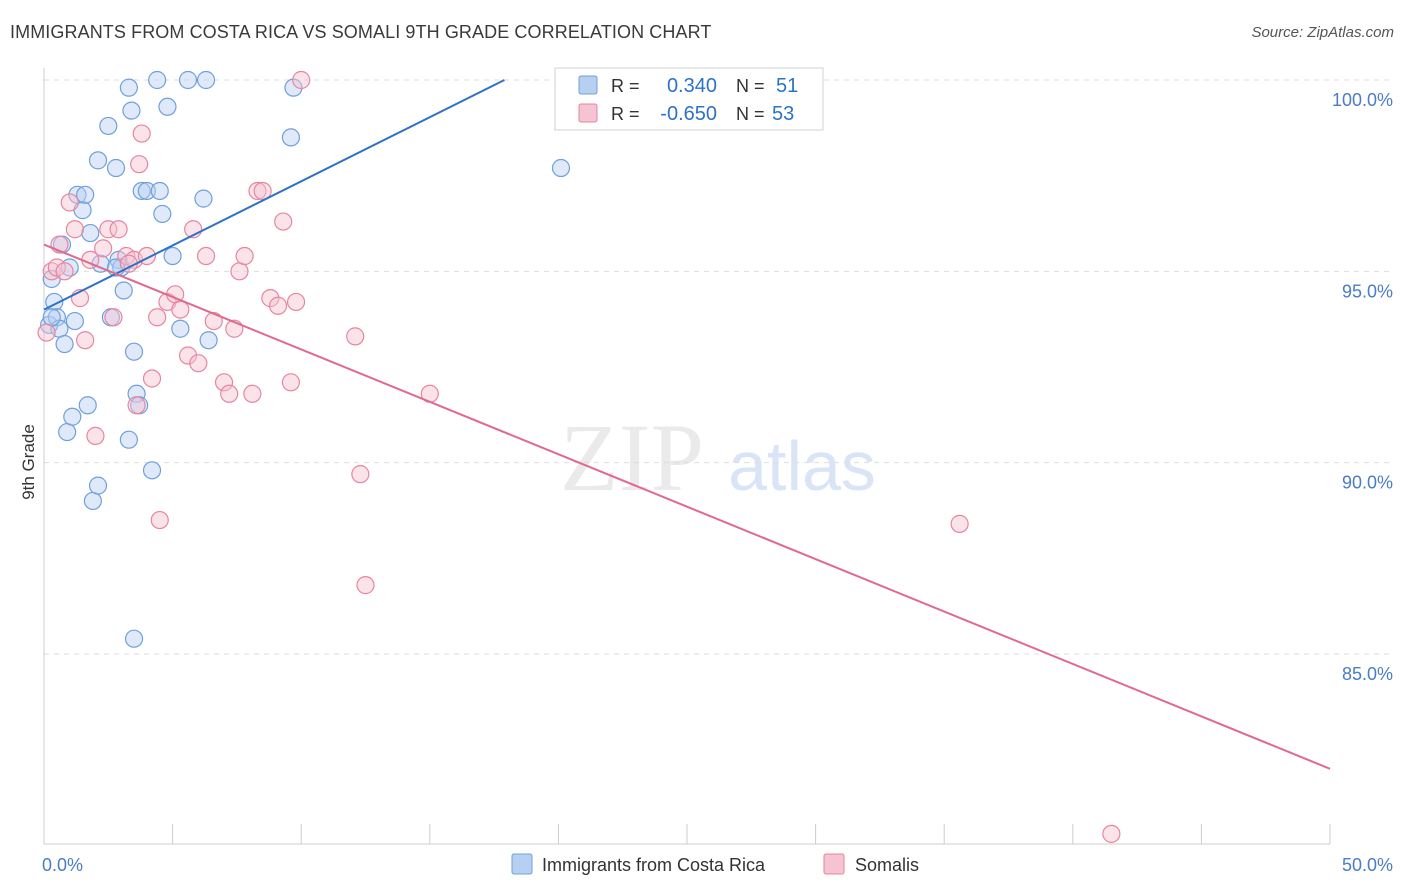  I want to click on legend-r-label-1: R =, so click(625, 86).